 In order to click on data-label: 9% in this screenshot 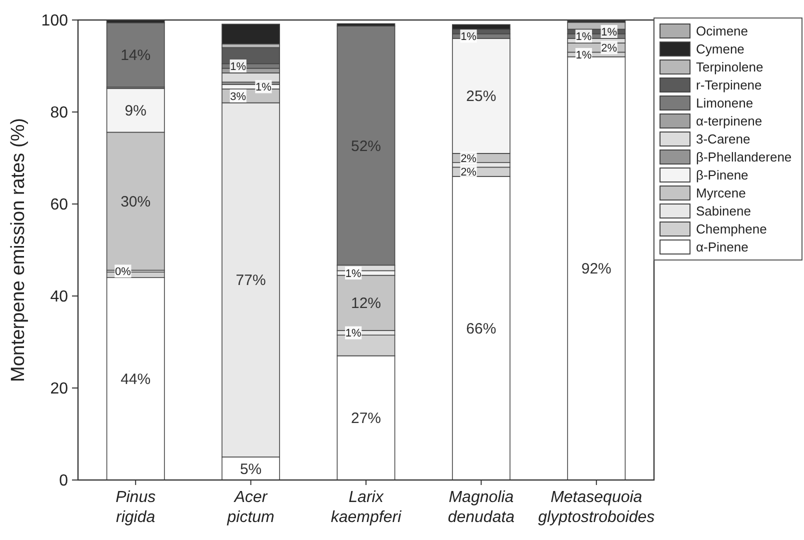, I will do `click(135, 111)`.